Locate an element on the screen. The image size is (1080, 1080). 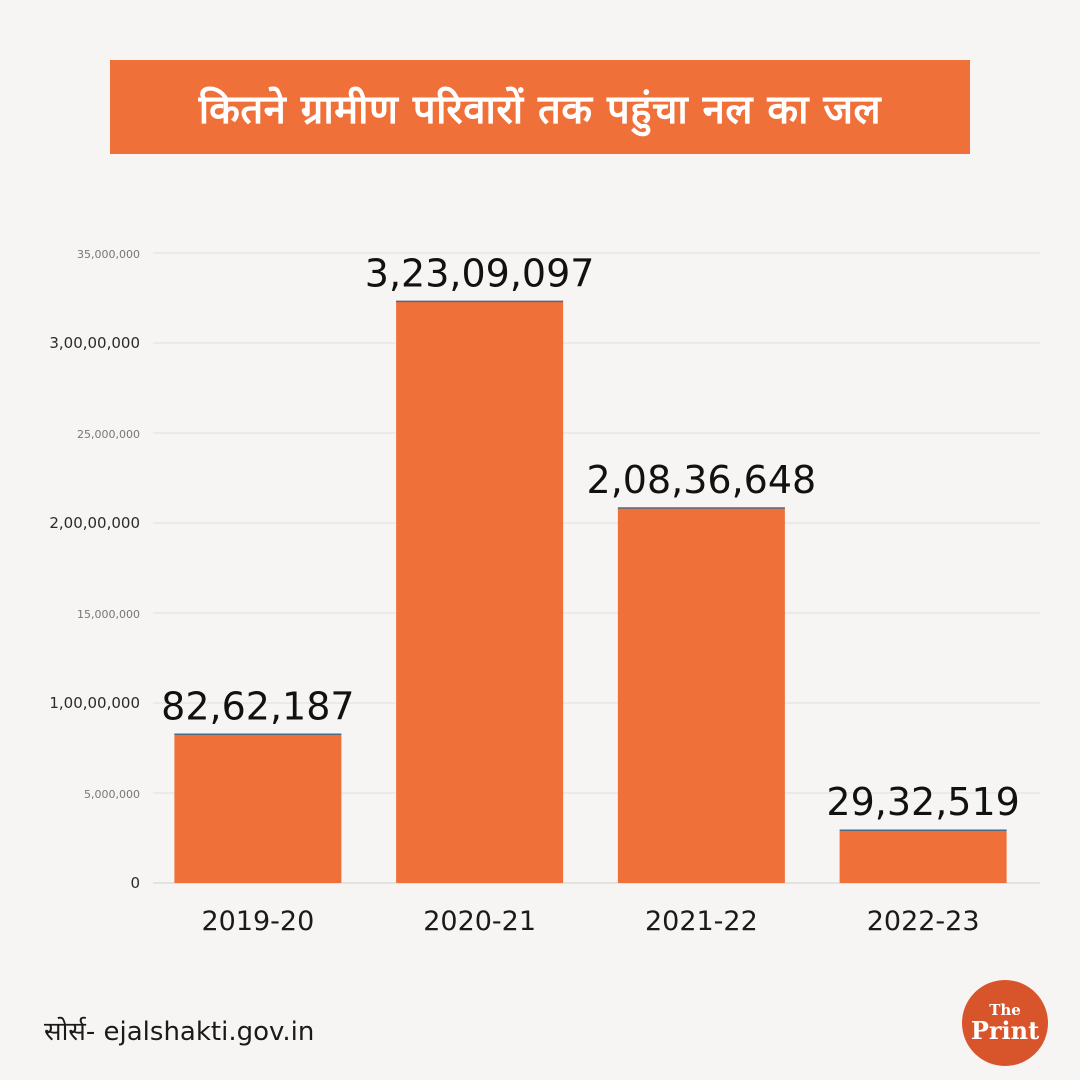
y-tick-label: 1,00,00,000 is located at coordinates (94, 703).